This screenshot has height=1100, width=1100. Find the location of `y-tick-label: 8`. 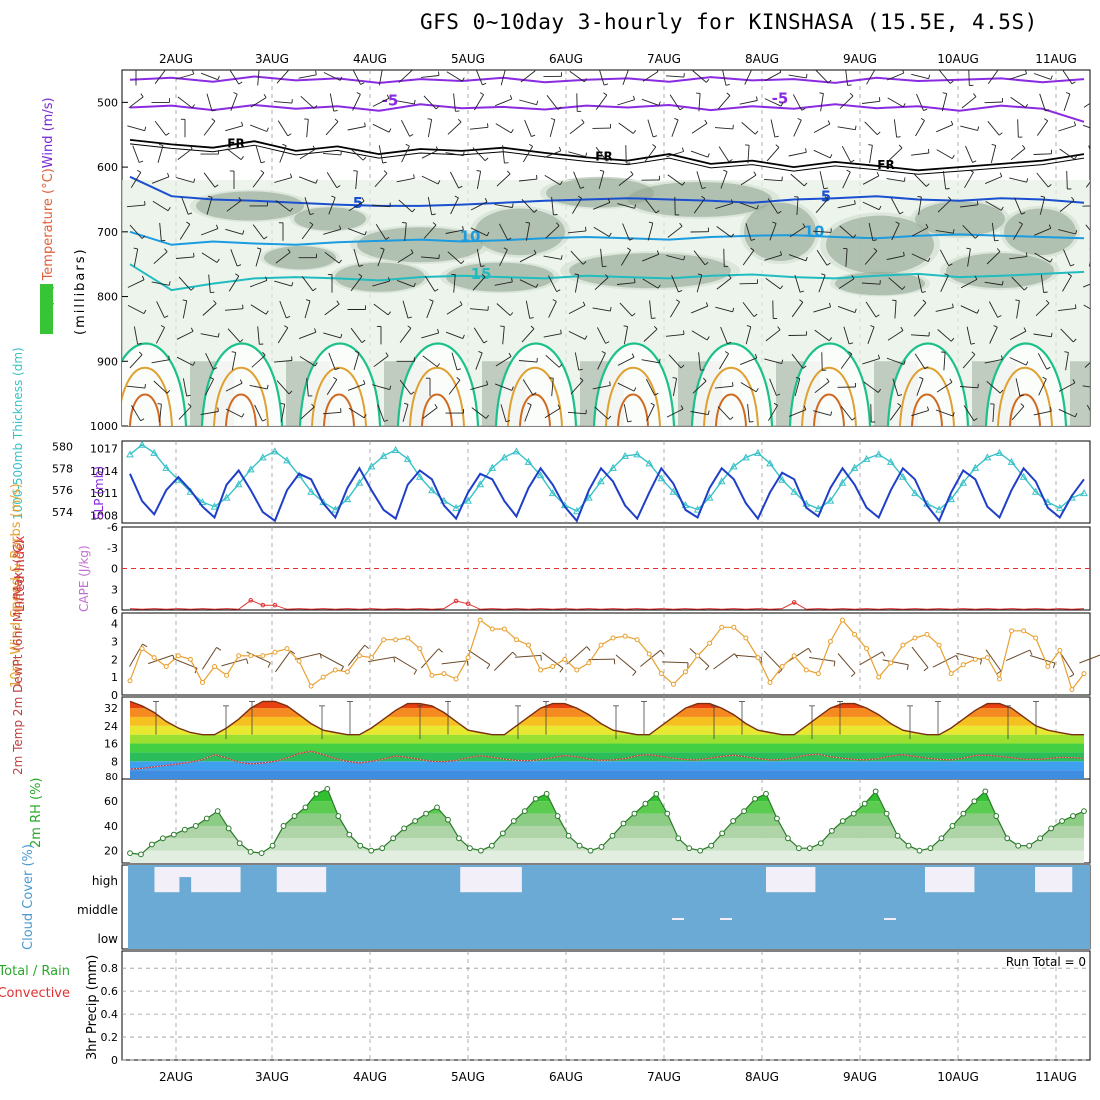

y-tick-label: 8 is located at coordinates (114, 761).